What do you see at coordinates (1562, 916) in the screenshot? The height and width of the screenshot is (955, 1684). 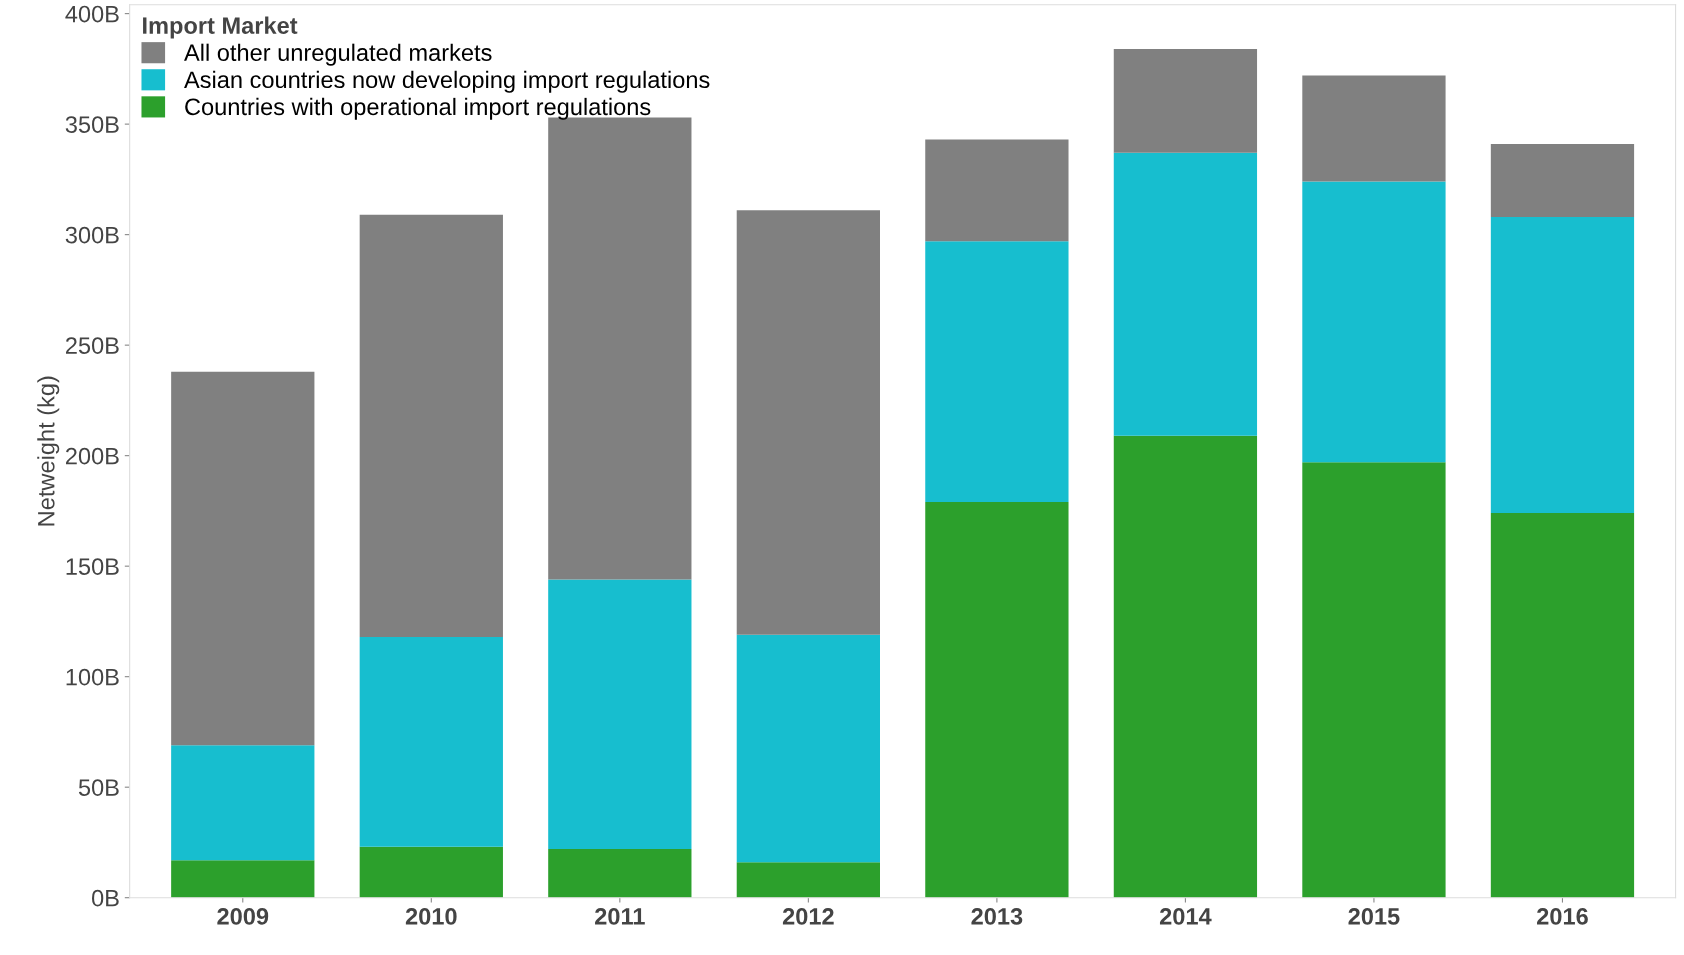 I see `x-tick-label: 2016` at bounding box center [1562, 916].